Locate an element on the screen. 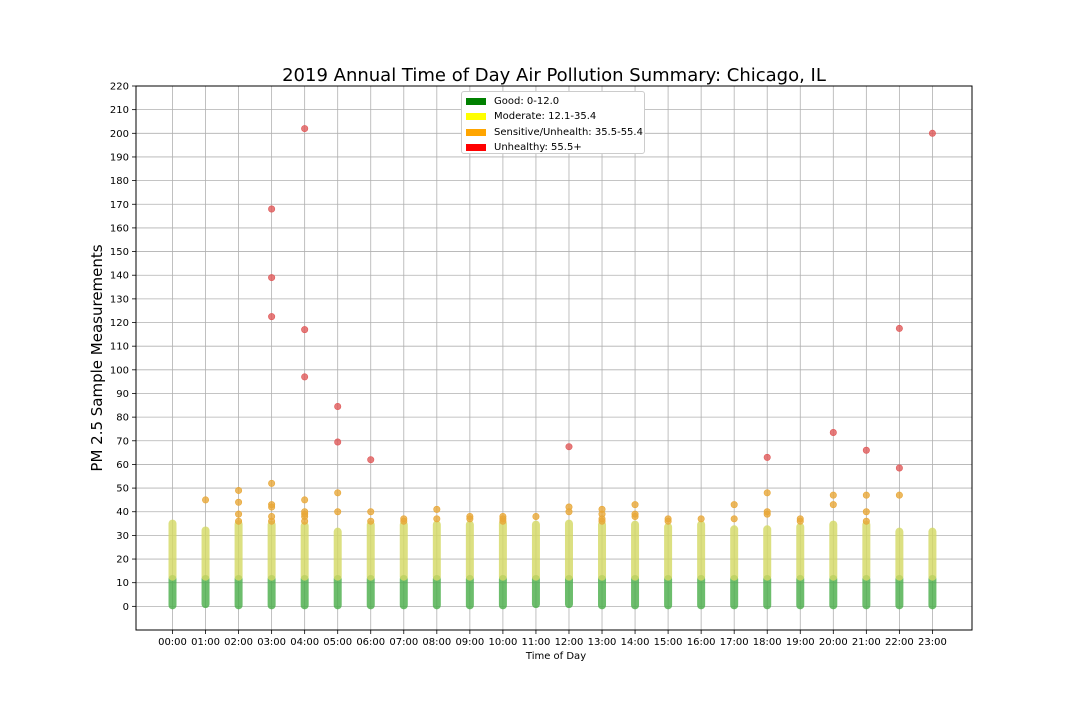 This screenshot has height=720, width=1080. x-tick-label: 06:00 is located at coordinates (370, 642).